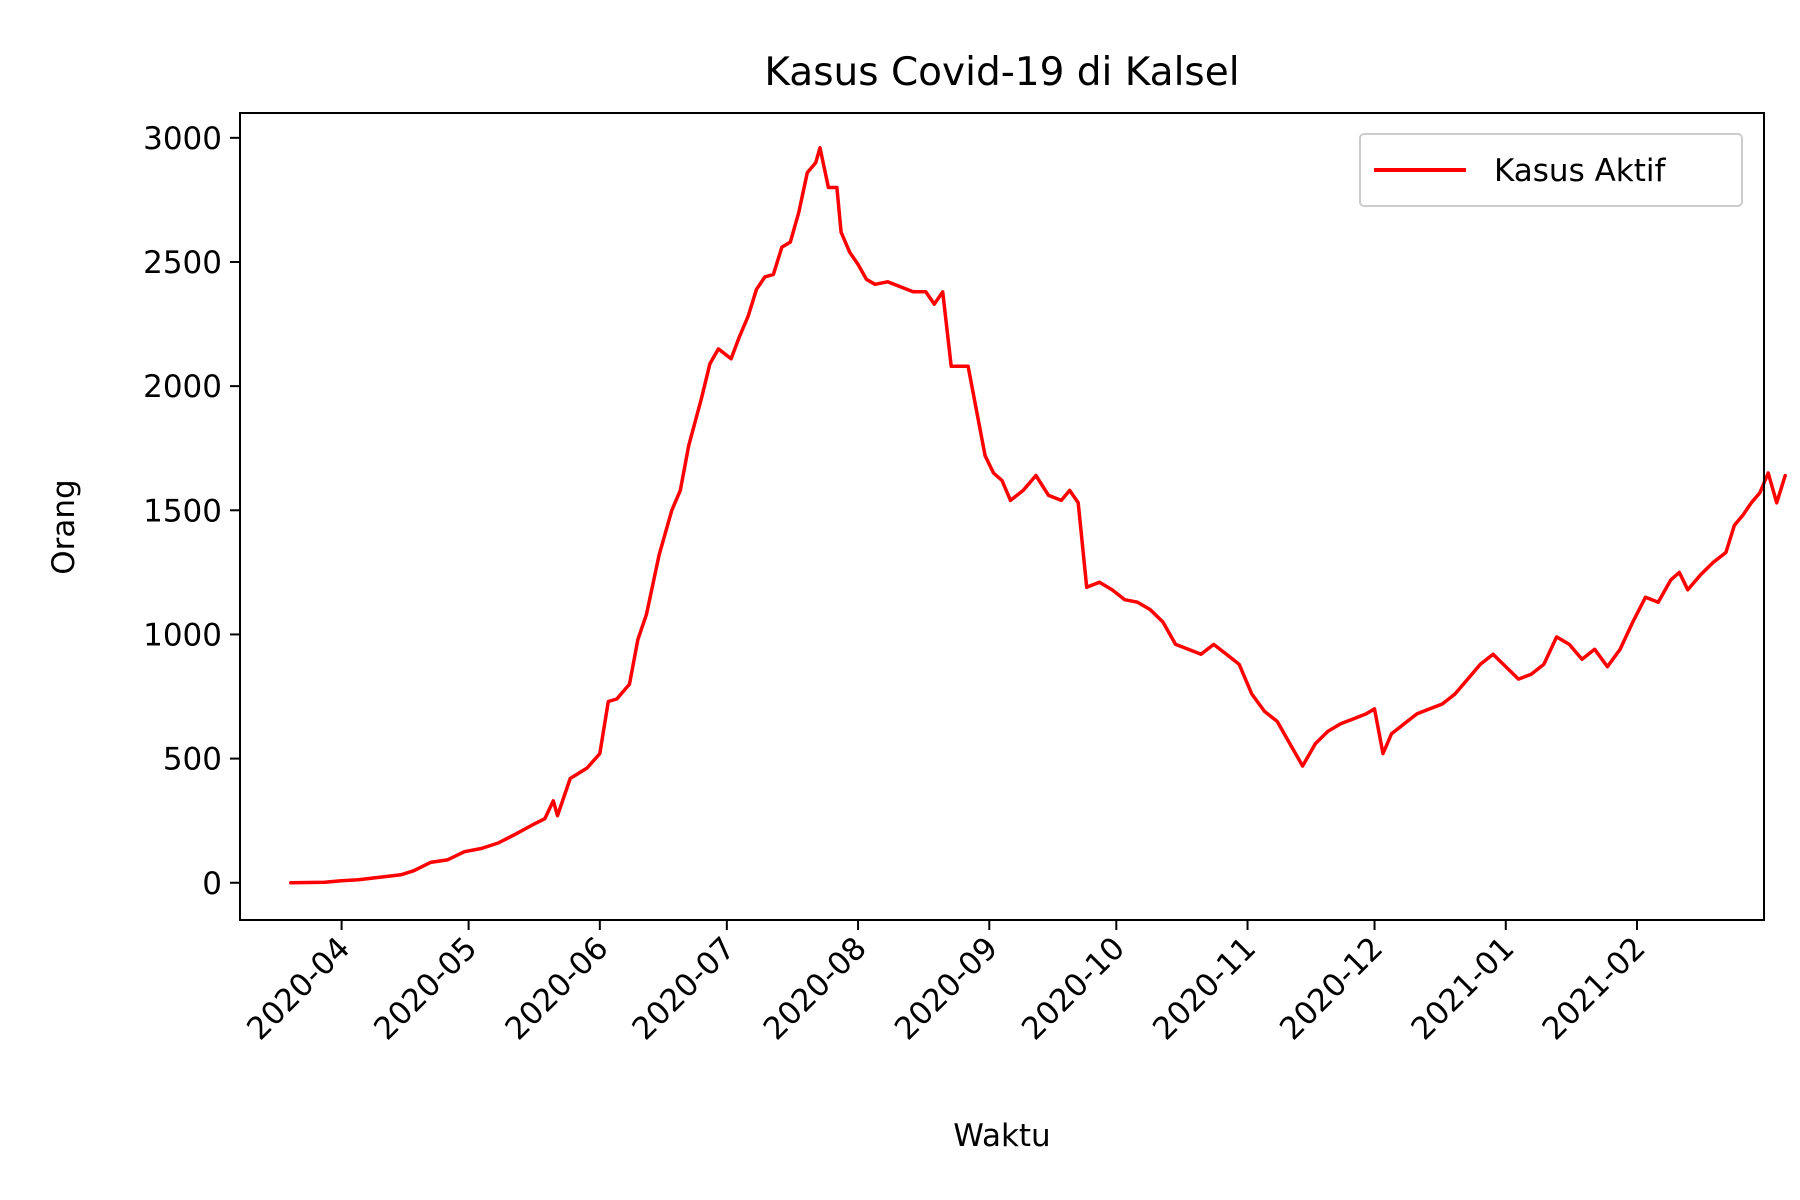 The width and height of the screenshot is (1800, 1200). I want to click on y-axis-label: Orang, so click(64, 526).